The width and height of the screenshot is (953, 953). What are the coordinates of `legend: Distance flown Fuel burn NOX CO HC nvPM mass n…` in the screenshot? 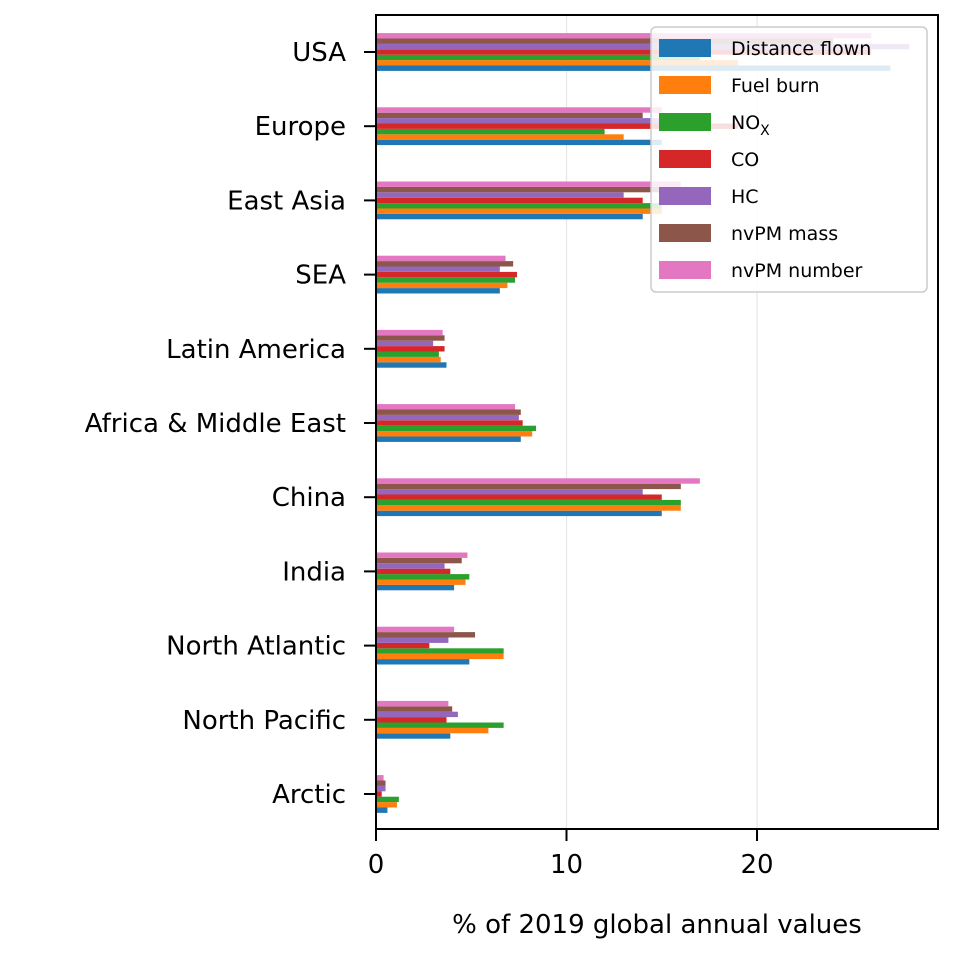 It's located at (789, 159).